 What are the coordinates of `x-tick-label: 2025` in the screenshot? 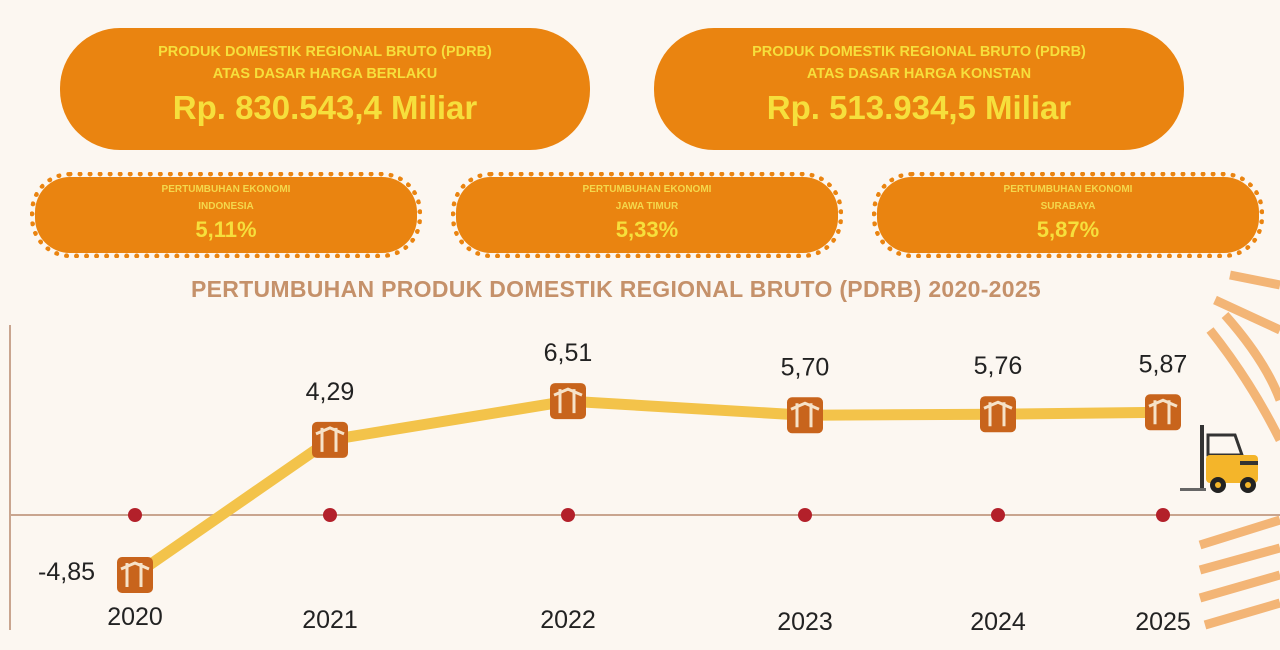 It's located at (1163, 622).